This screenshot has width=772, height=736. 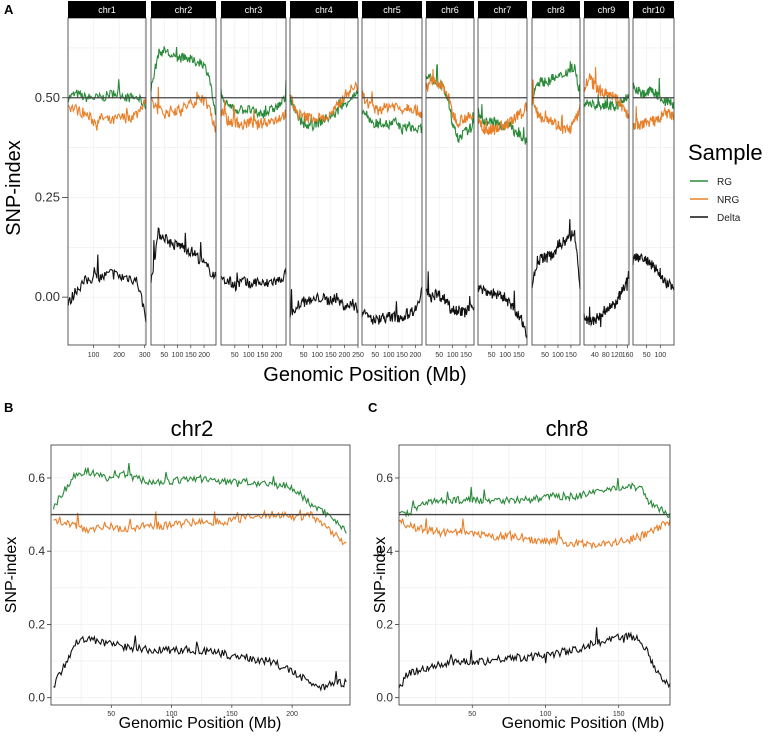 I want to click on panel-b-y-tick-label: 0.4, so click(x=36, y=551).